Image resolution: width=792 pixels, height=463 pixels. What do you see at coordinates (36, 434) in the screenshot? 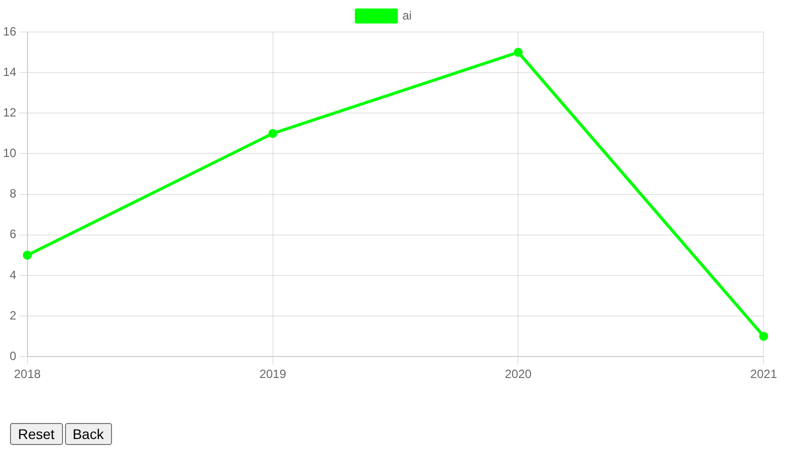
I see `text: Reset` at bounding box center [36, 434].